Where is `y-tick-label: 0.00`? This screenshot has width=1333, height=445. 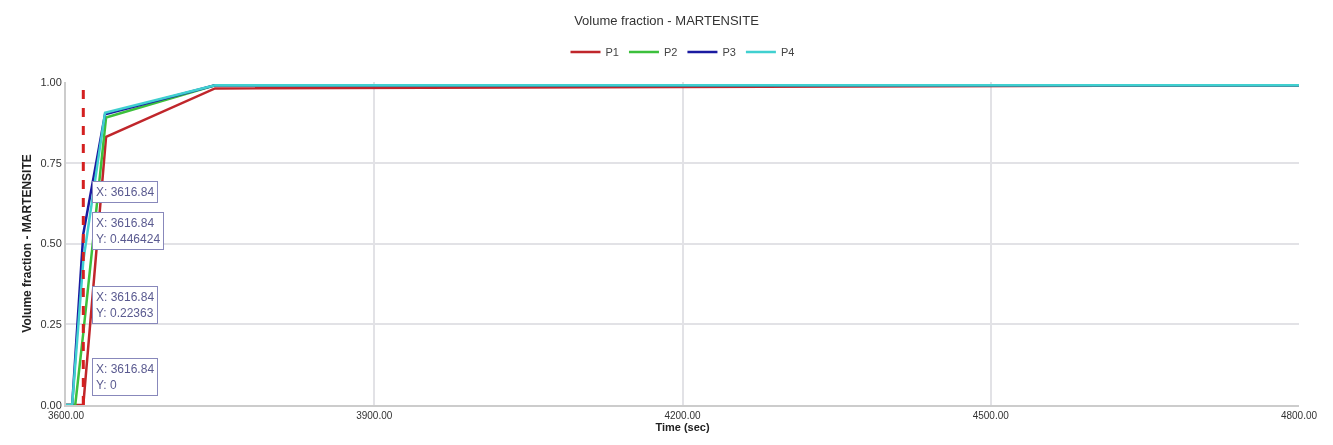
y-tick-label: 0.00 is located at coordinates (51, 404).